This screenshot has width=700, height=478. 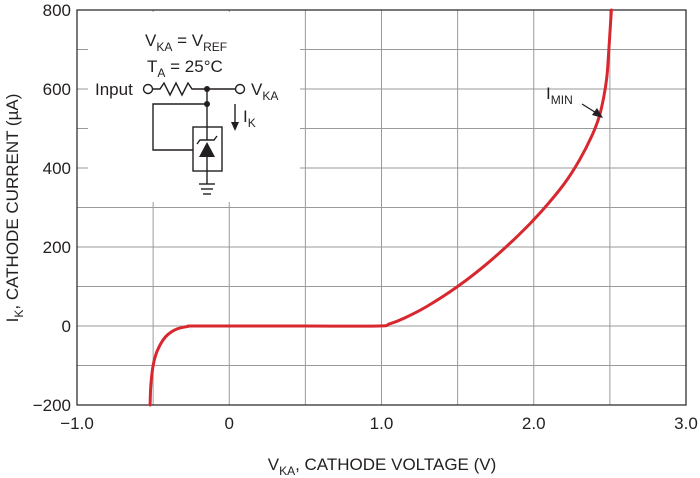 What do you see at coordinates (534, 423) in the screenshot?
I see `x-tick-label: 2.0` at bounding box center [534, 423].